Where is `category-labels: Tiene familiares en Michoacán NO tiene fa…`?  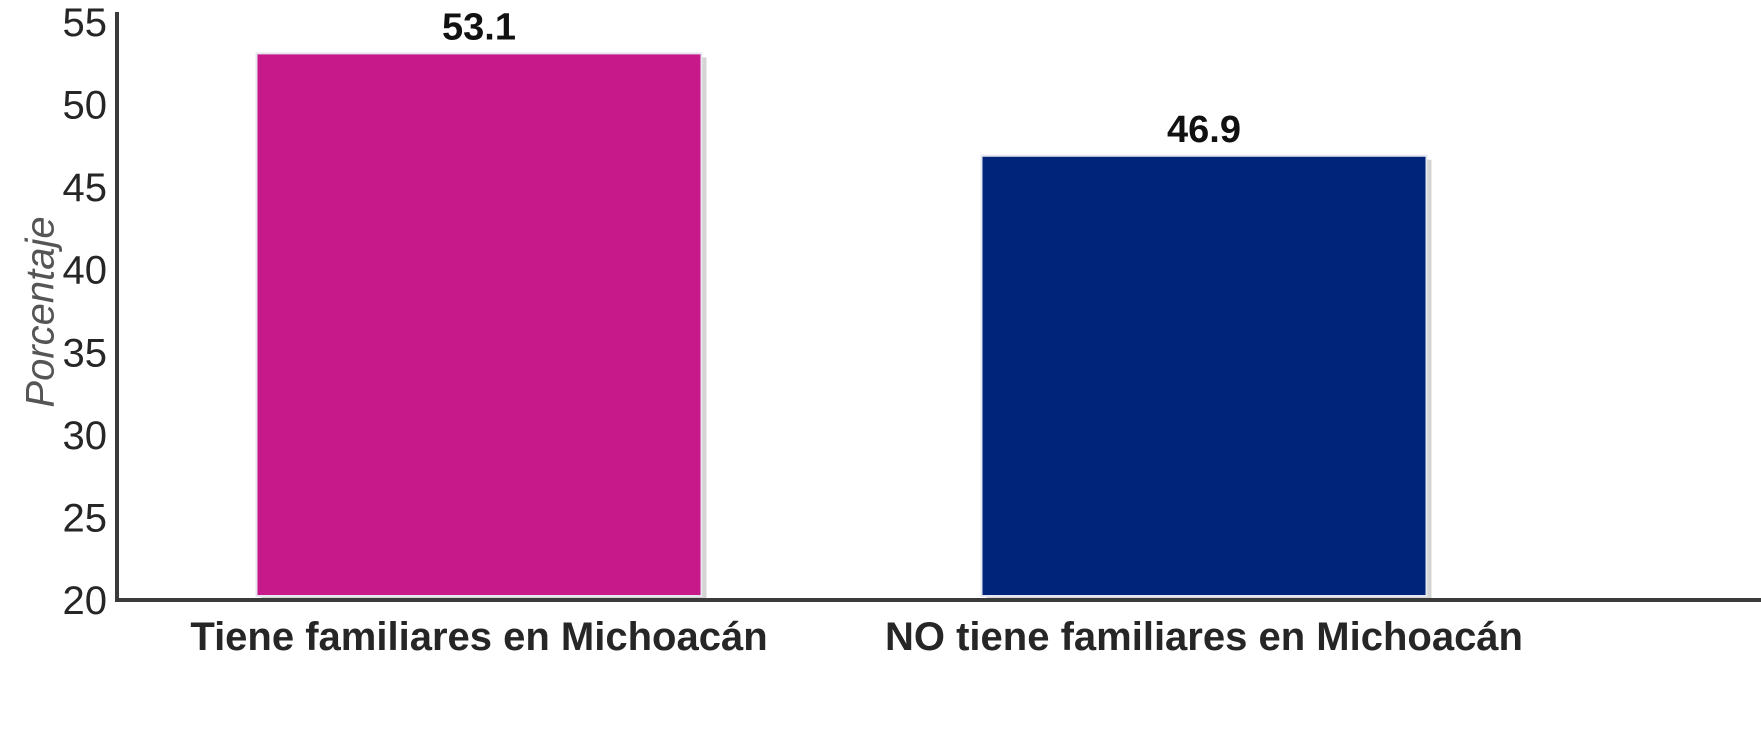 category-labels: Tiene familiares en Michoacán NO tiene fa… is located at coordinates (856, 637).